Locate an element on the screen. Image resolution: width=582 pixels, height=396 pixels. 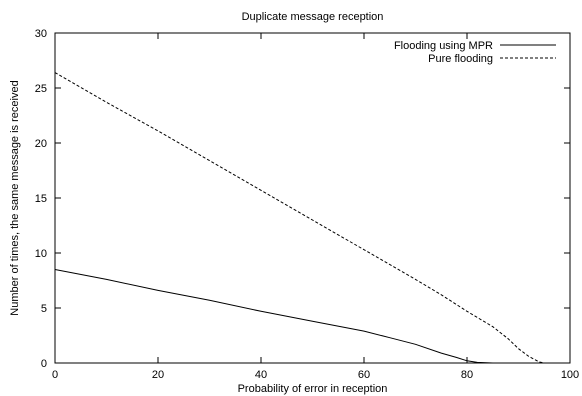
x-tick-label-60: 60 is located at coordinates (364, 375).